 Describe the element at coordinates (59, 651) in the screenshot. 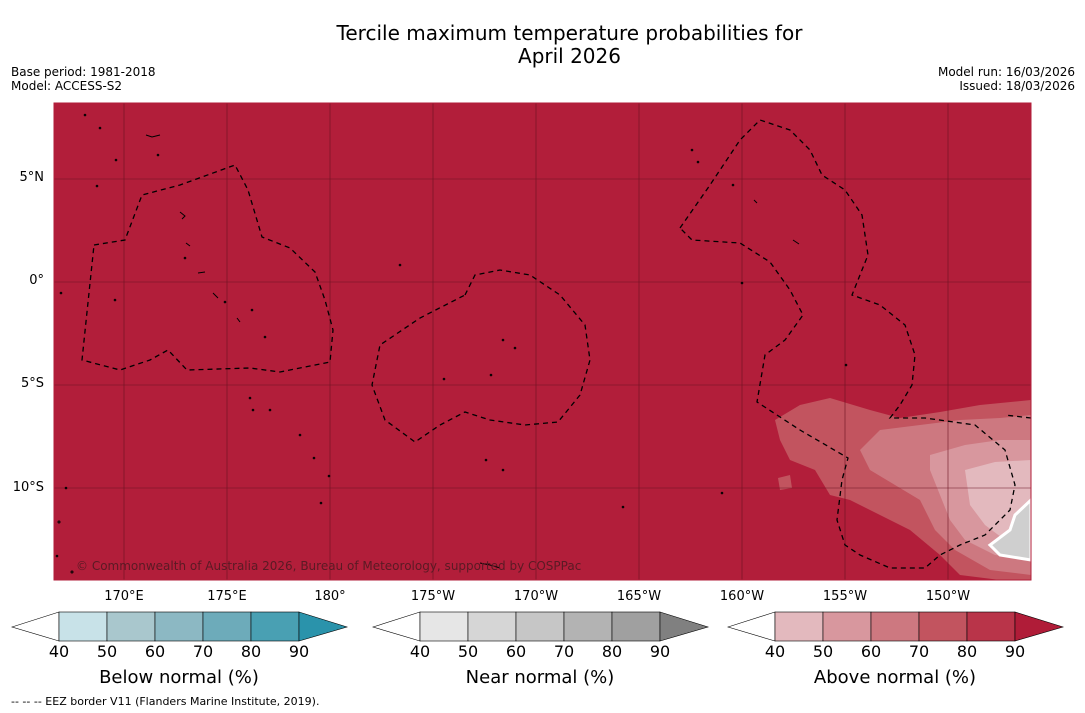

I see `below-tick-40: 40` at that location.